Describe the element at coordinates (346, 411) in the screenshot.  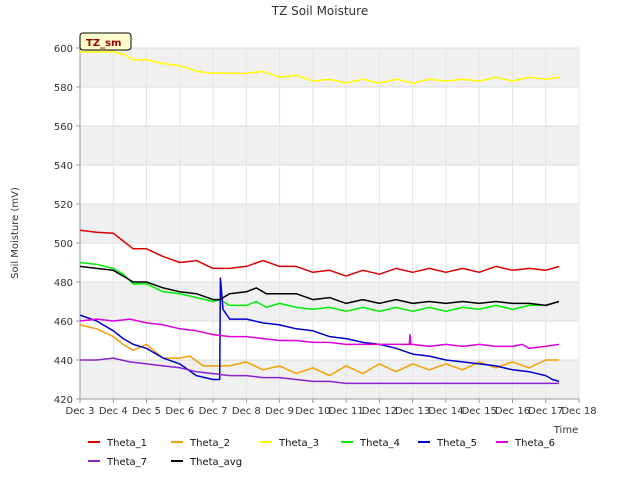
I see `x-tick-label: Dec 11` at that location.